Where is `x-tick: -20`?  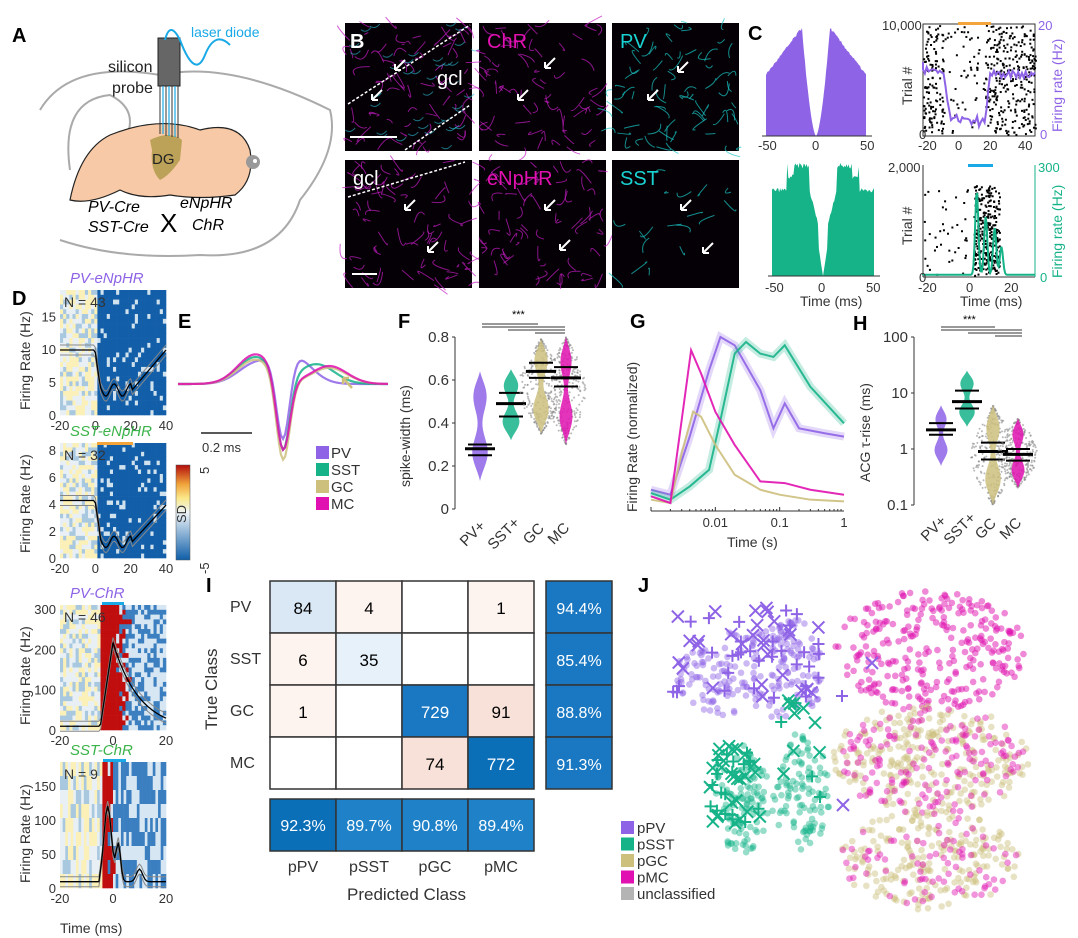
x-tick: -20 is located at coordinates (60, 740).